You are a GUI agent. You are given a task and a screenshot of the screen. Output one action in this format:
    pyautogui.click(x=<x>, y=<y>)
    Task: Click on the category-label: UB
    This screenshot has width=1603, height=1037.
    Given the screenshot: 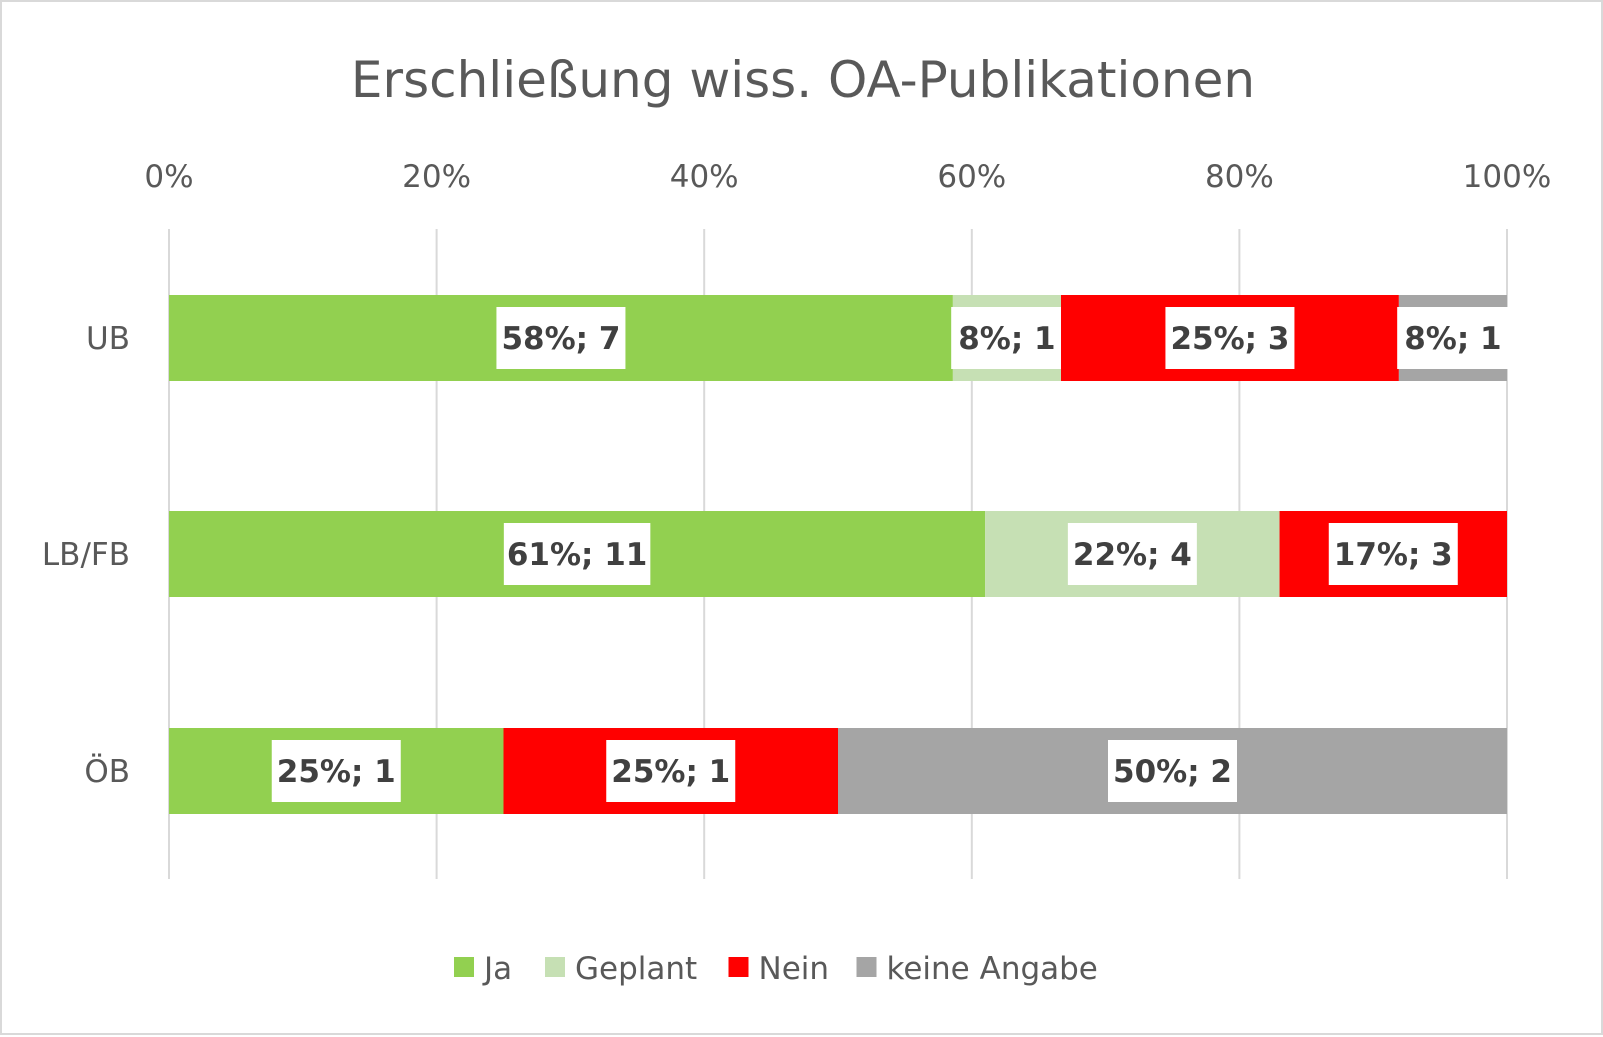 What is the action you would take?
    pyautogui.click(x=108, y=339)
    